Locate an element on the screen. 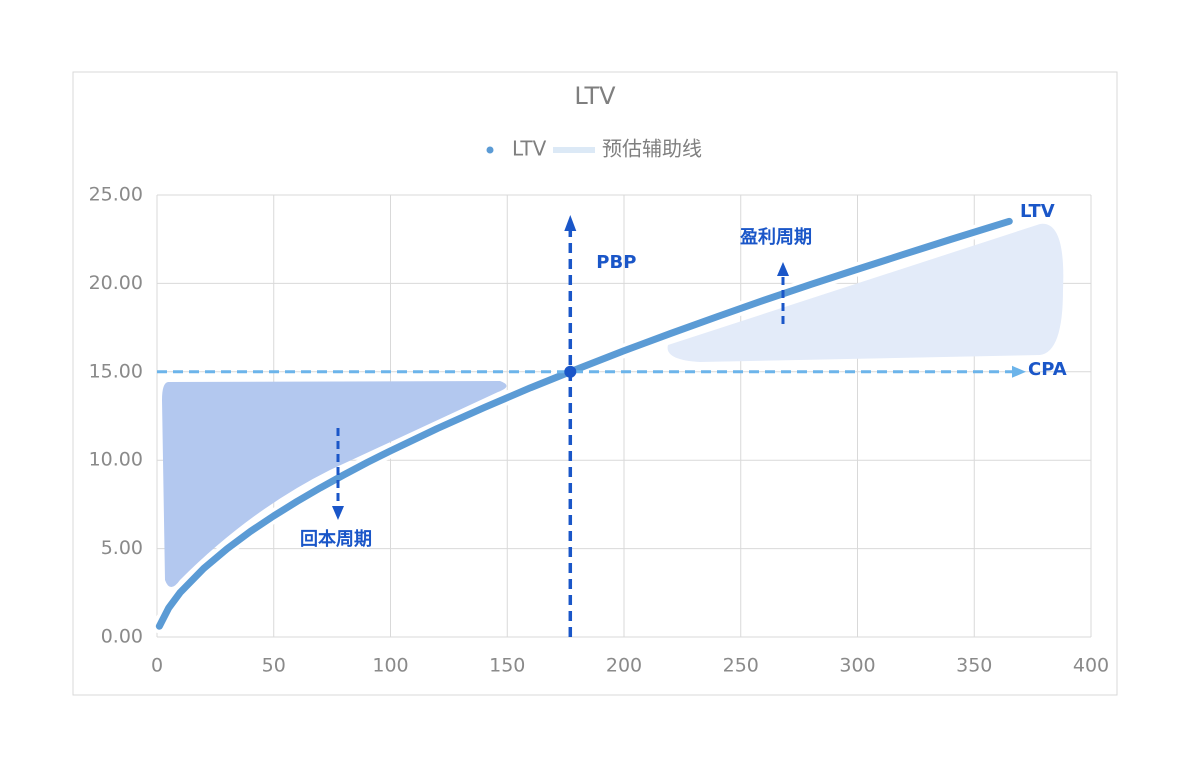 The height and width of the screenshot is (763, 1192). y-tick-label: 5.00 is located at coordinates (122, 548).